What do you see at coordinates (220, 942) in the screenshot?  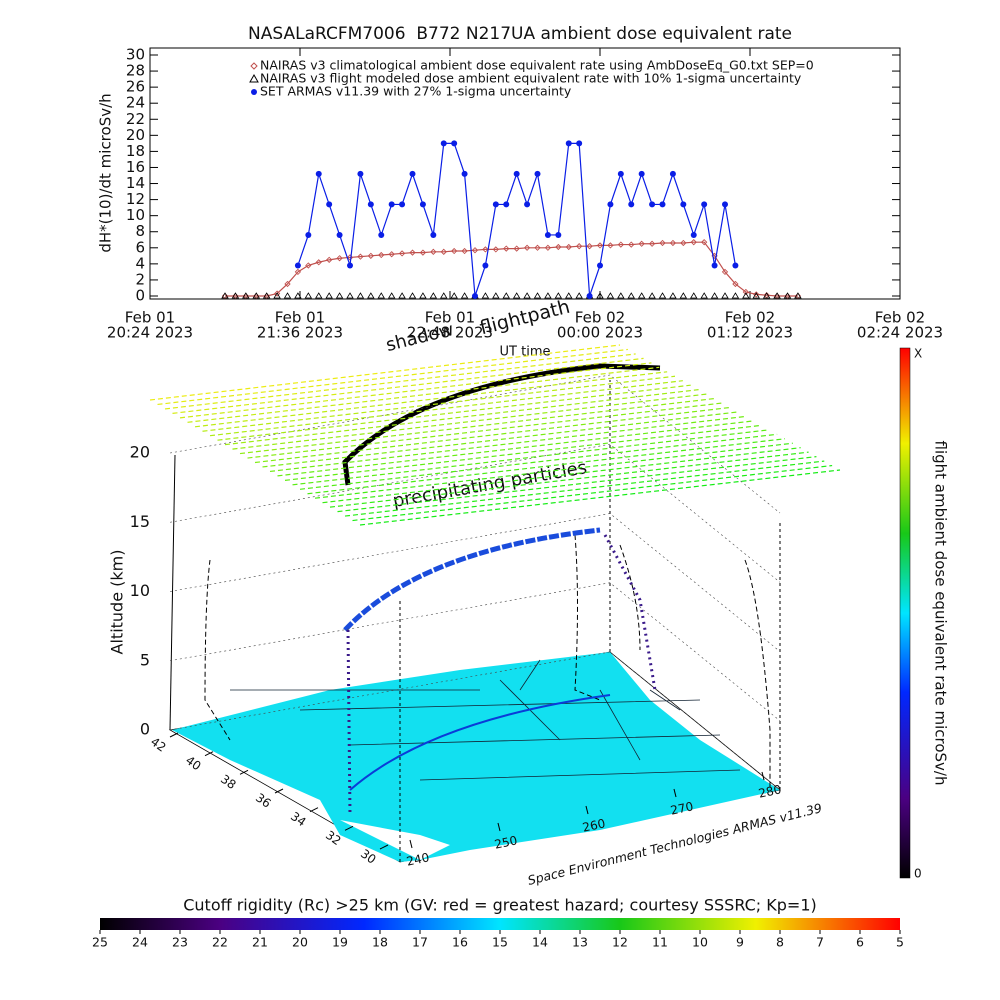 I see `rigidity-tick-label: 22` at bounding box center [220, 942].